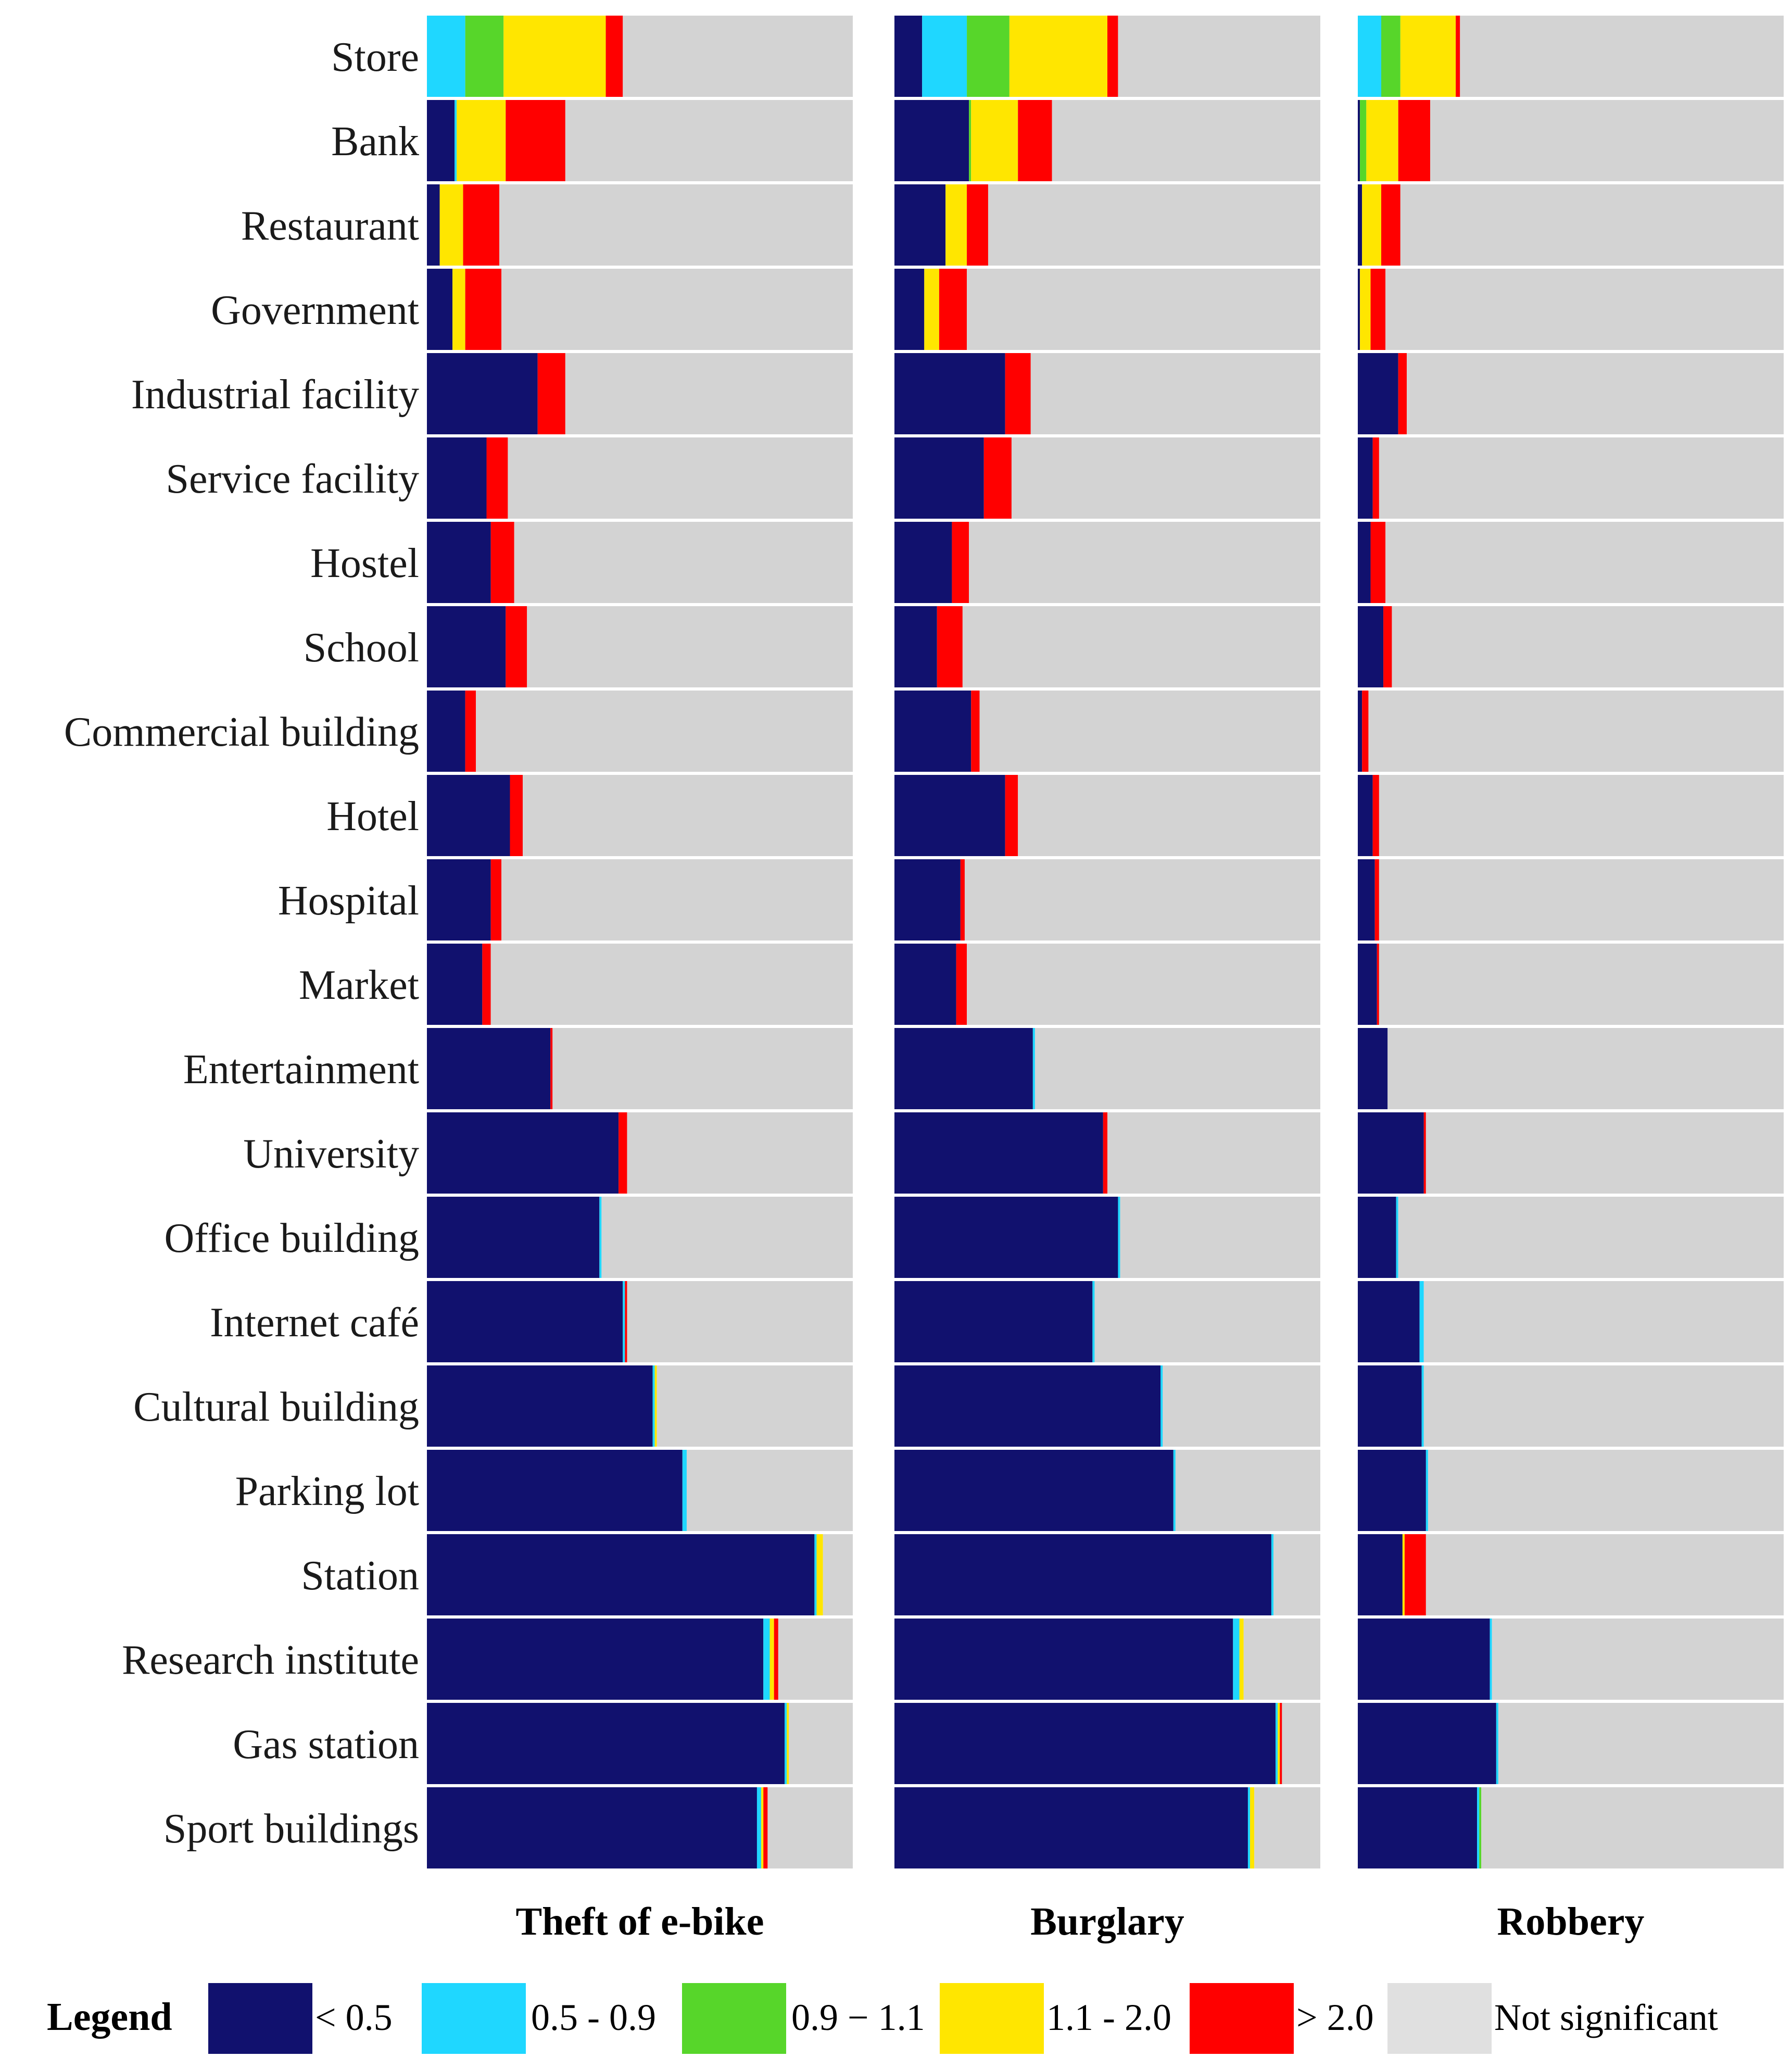 This screenshot has height=2057, width=1792. Describe the element at coordinates (241, 732) in the screenshot. I see `category-label-commercial-building: Commercial building` at that location.